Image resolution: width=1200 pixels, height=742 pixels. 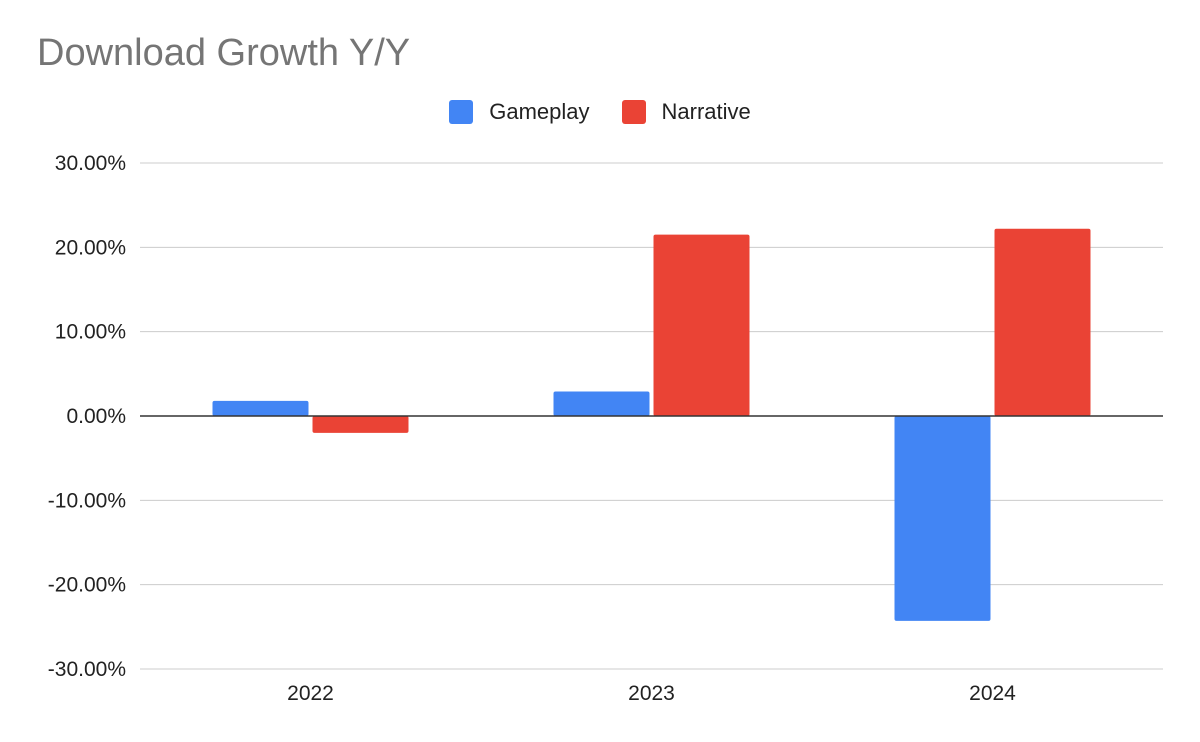 What do you see at coordinates (1042, 322) in the screenshot?
I see `bar-narrative-2024` at bounding box center [1042, 322].